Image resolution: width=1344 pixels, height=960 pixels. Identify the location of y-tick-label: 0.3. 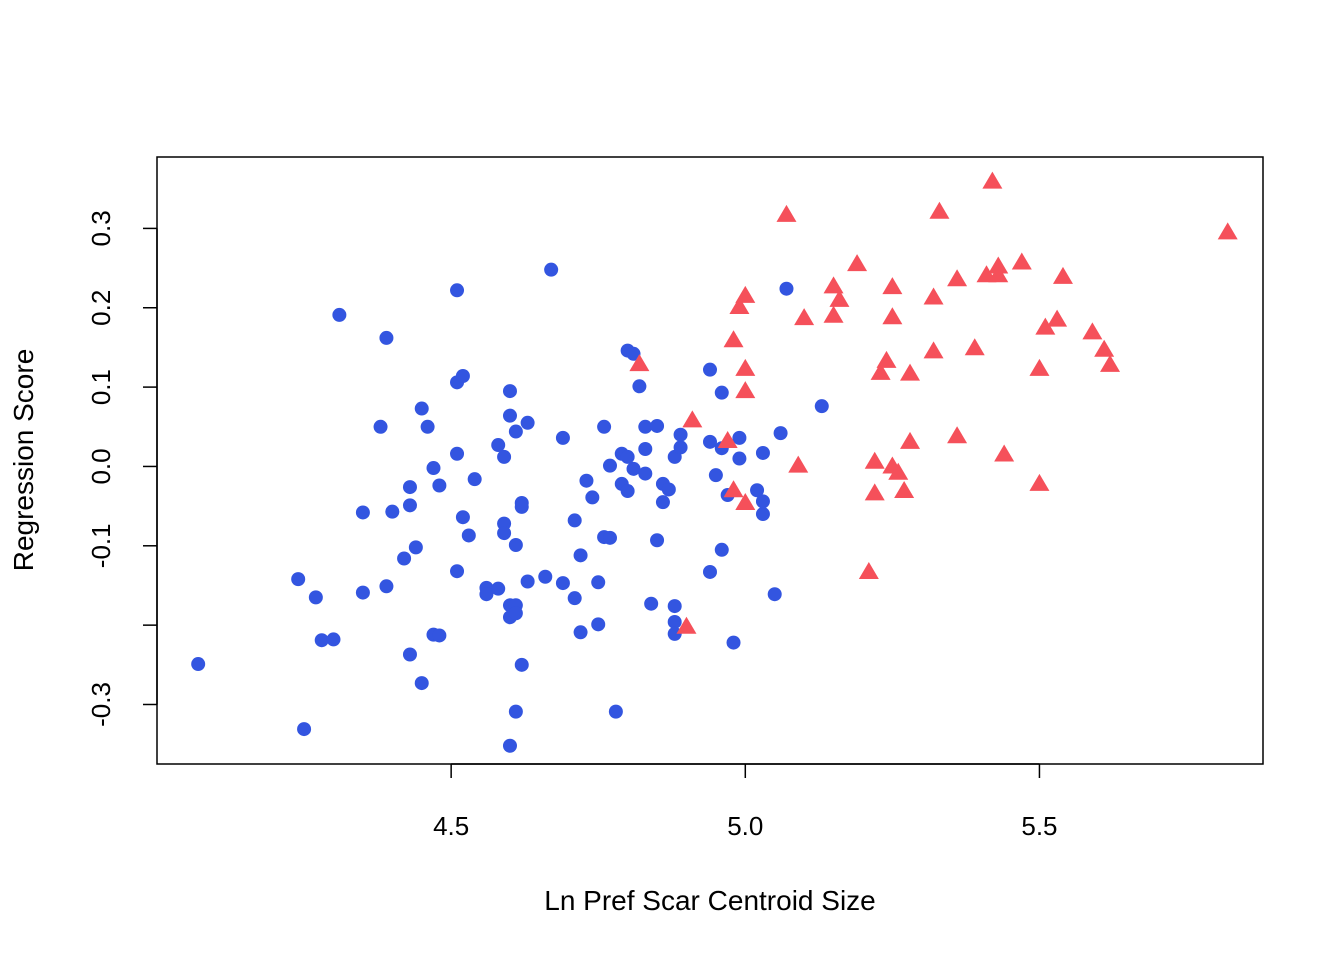
(101, 228).